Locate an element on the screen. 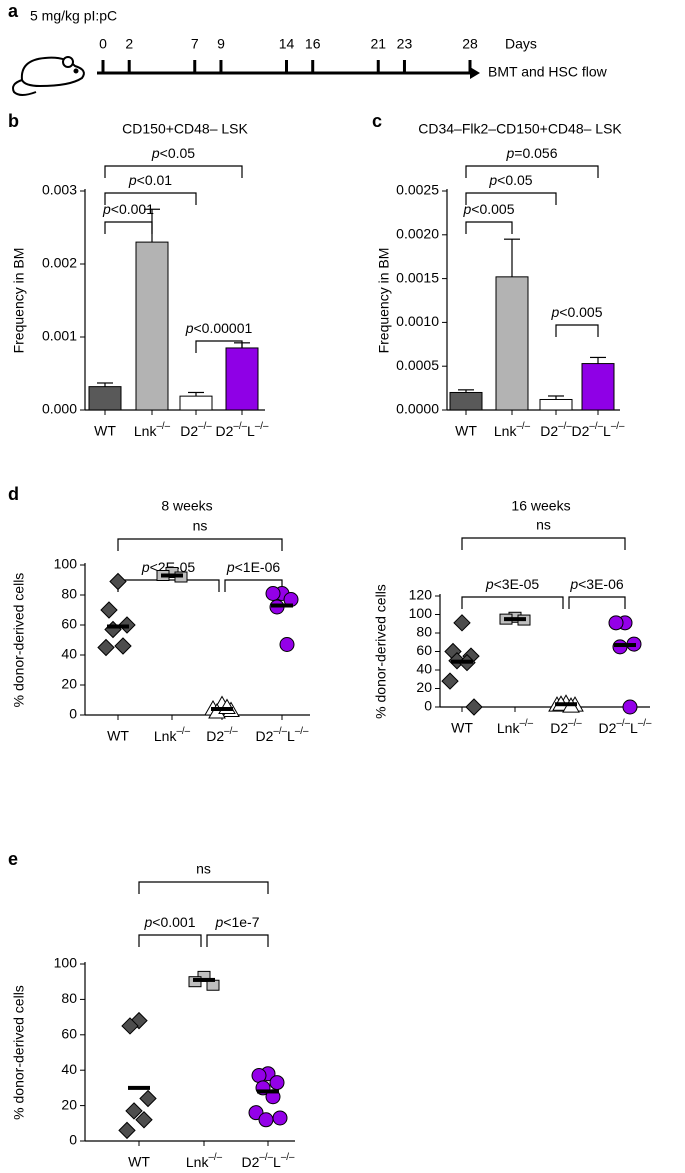  y-tick-label: 0.0000 is located at coordinates (417, 409).